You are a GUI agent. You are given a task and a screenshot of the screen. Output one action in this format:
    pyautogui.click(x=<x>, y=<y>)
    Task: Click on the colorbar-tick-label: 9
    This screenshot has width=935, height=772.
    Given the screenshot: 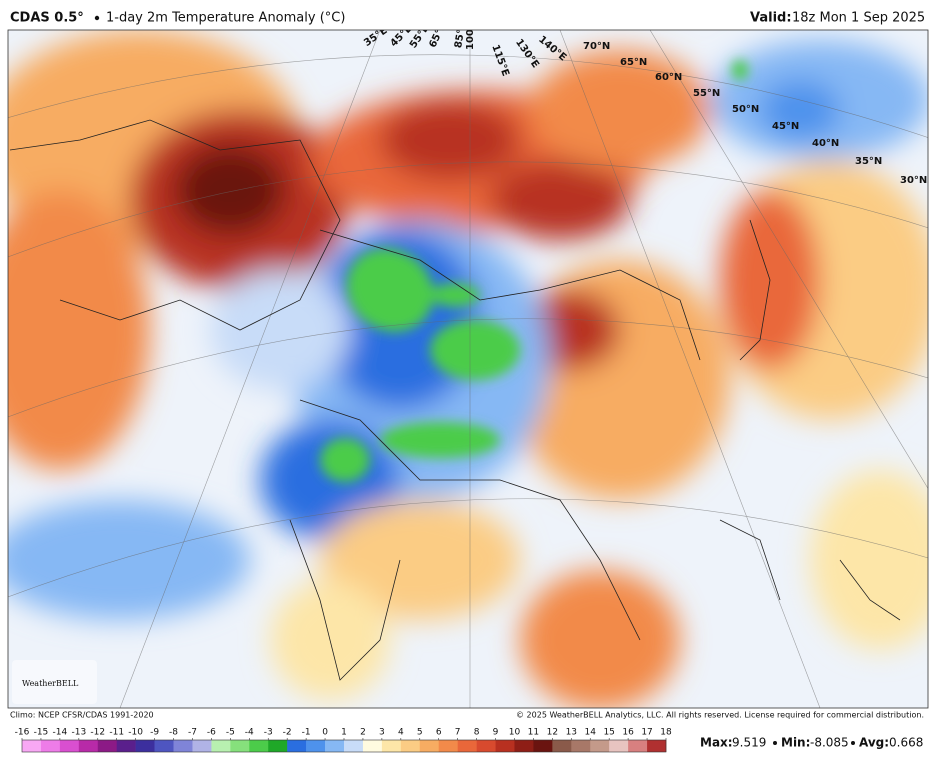 What is the action you would take?
    pyautogui.click(x=496, y=733)
    